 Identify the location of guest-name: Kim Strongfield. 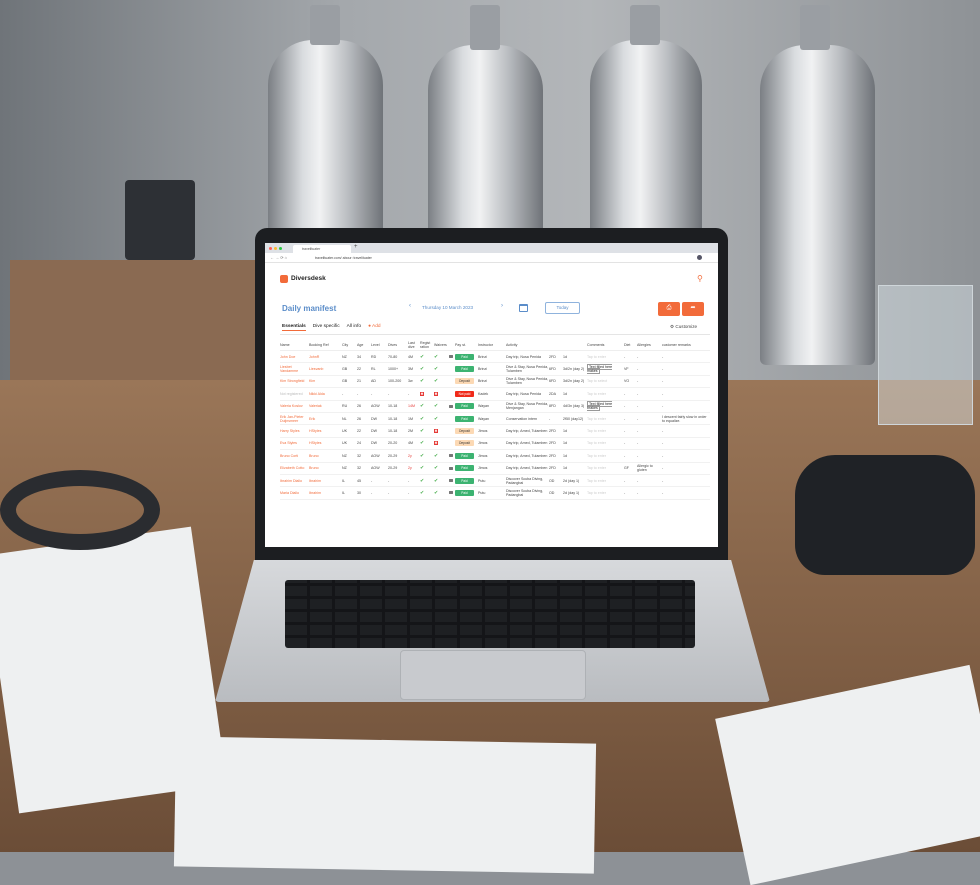
(292, 381).